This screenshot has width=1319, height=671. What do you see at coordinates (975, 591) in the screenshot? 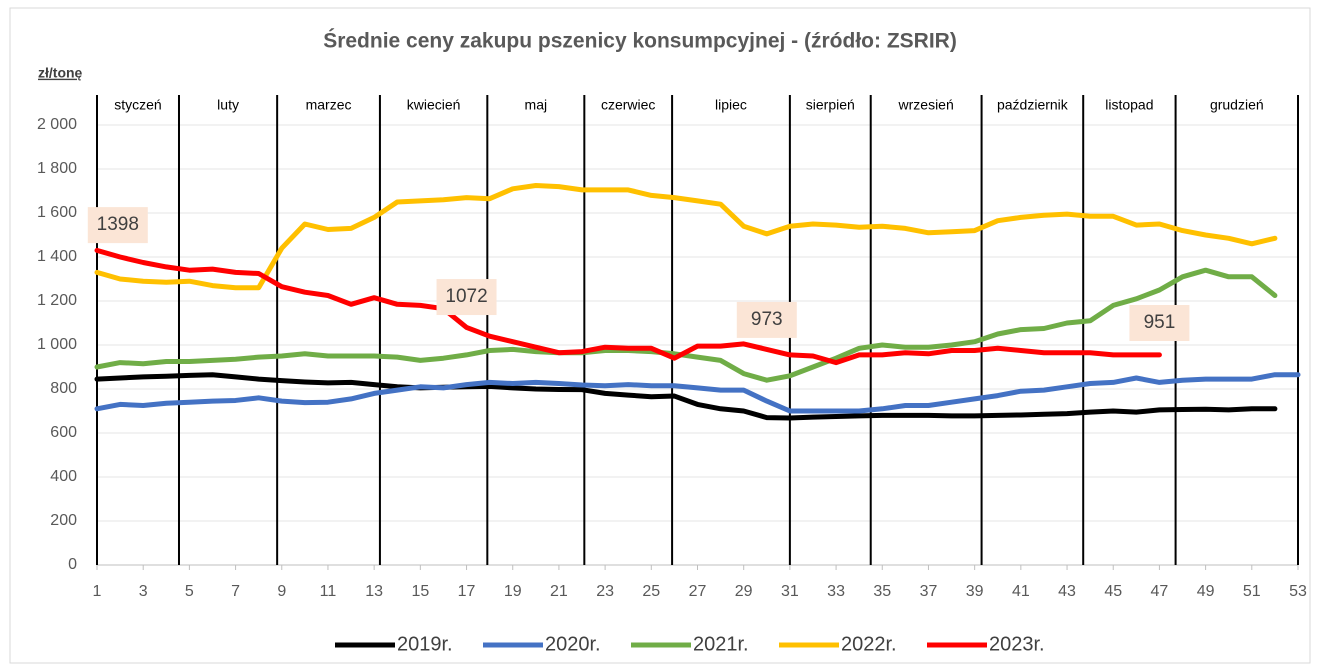
I see `x-tick-label: 39` at bounding box center [975, 591].